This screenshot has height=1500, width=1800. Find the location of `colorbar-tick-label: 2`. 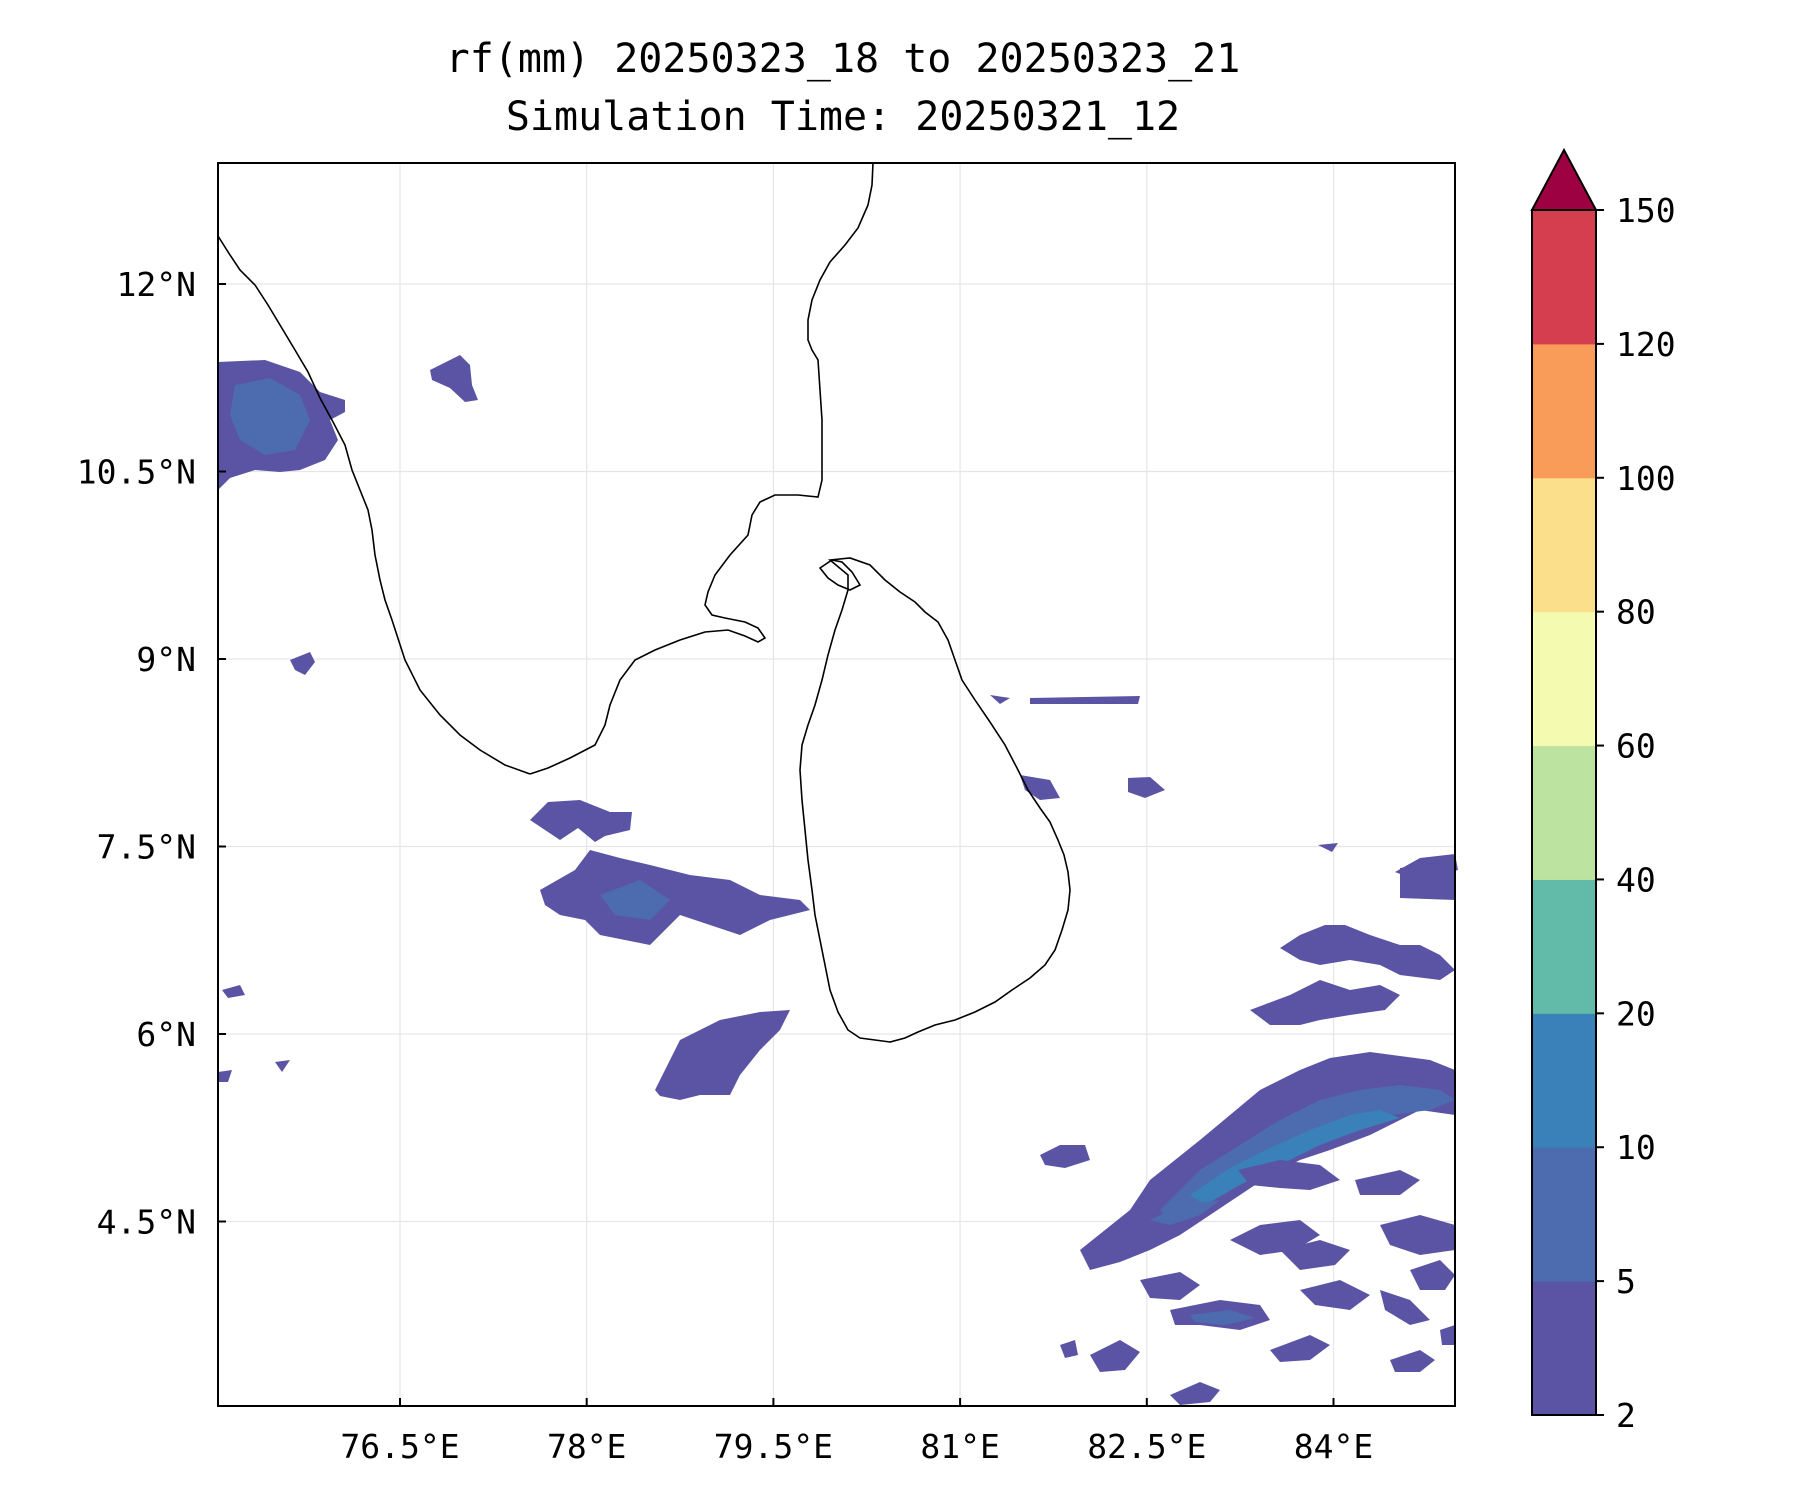

colorbar-tick-label: 2 is located at coordinates (1626, 1415).